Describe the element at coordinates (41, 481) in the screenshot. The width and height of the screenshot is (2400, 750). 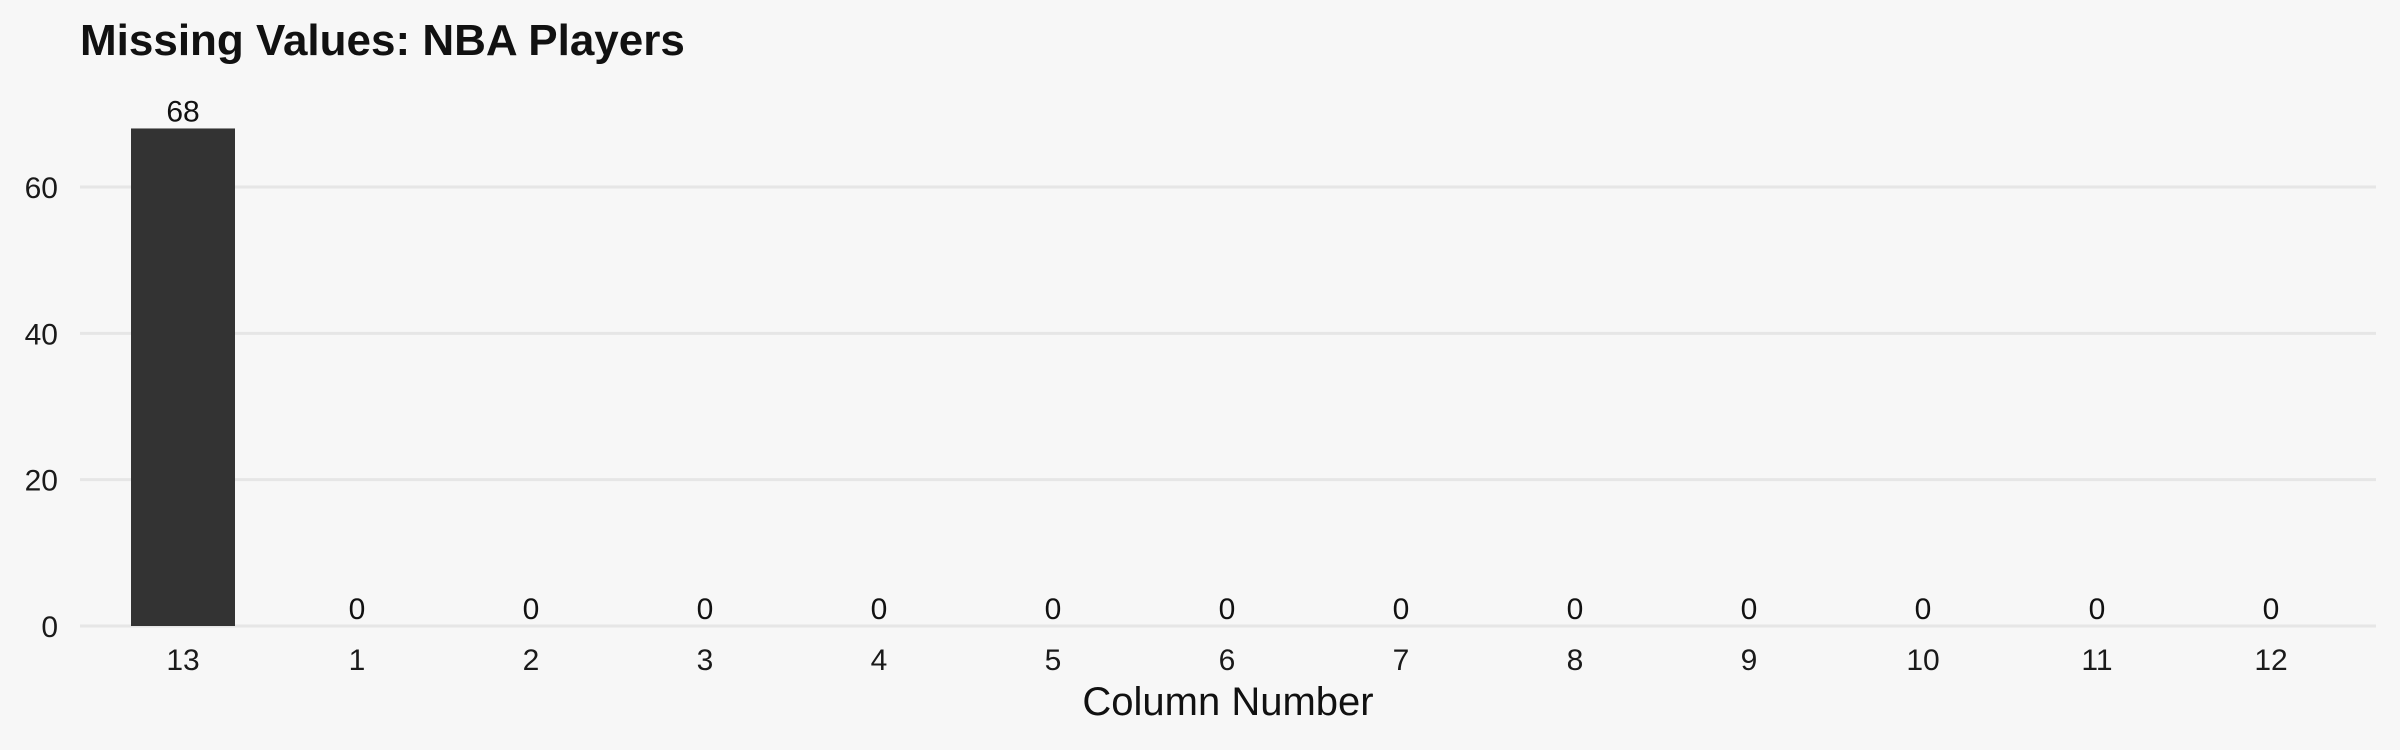
I see `y-tick-label-20: 20` at that location.